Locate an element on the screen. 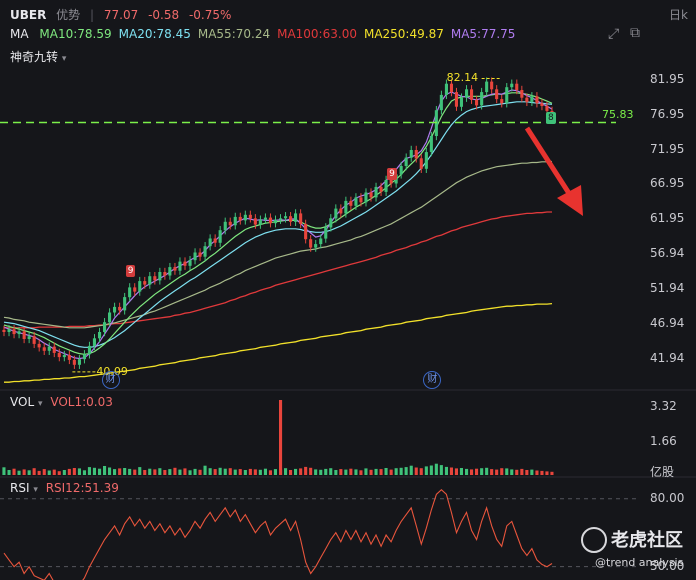 The height and width of the screenshot is (580, 696). support-level-label: 75.83 is located at coordinates (618, 114).